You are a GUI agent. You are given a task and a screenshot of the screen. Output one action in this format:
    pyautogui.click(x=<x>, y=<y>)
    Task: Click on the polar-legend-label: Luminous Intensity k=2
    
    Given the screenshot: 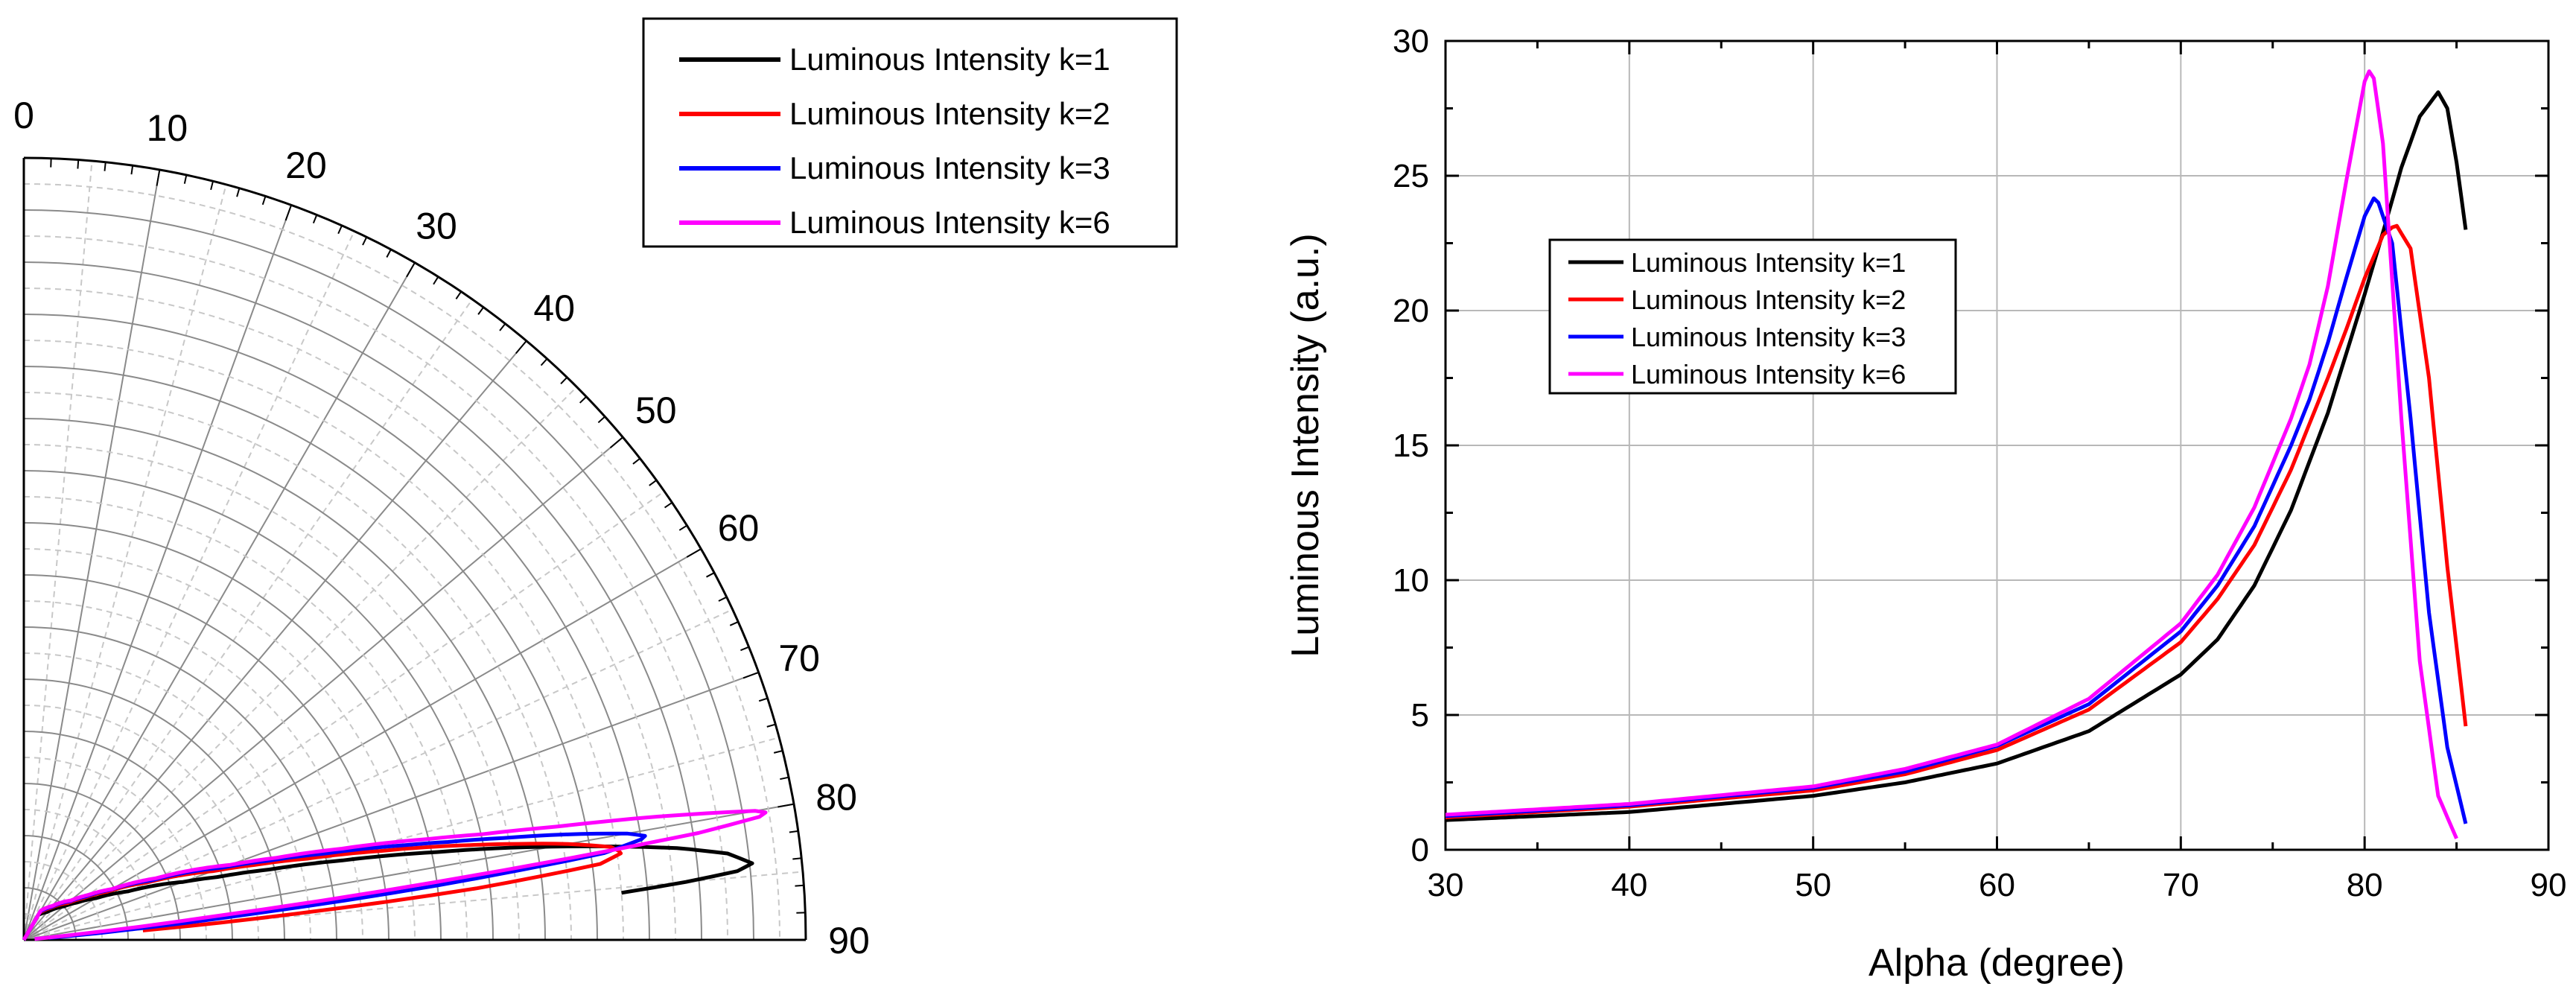 What is the action you would take?
    pyautogui.click(x=949, y=113)
    